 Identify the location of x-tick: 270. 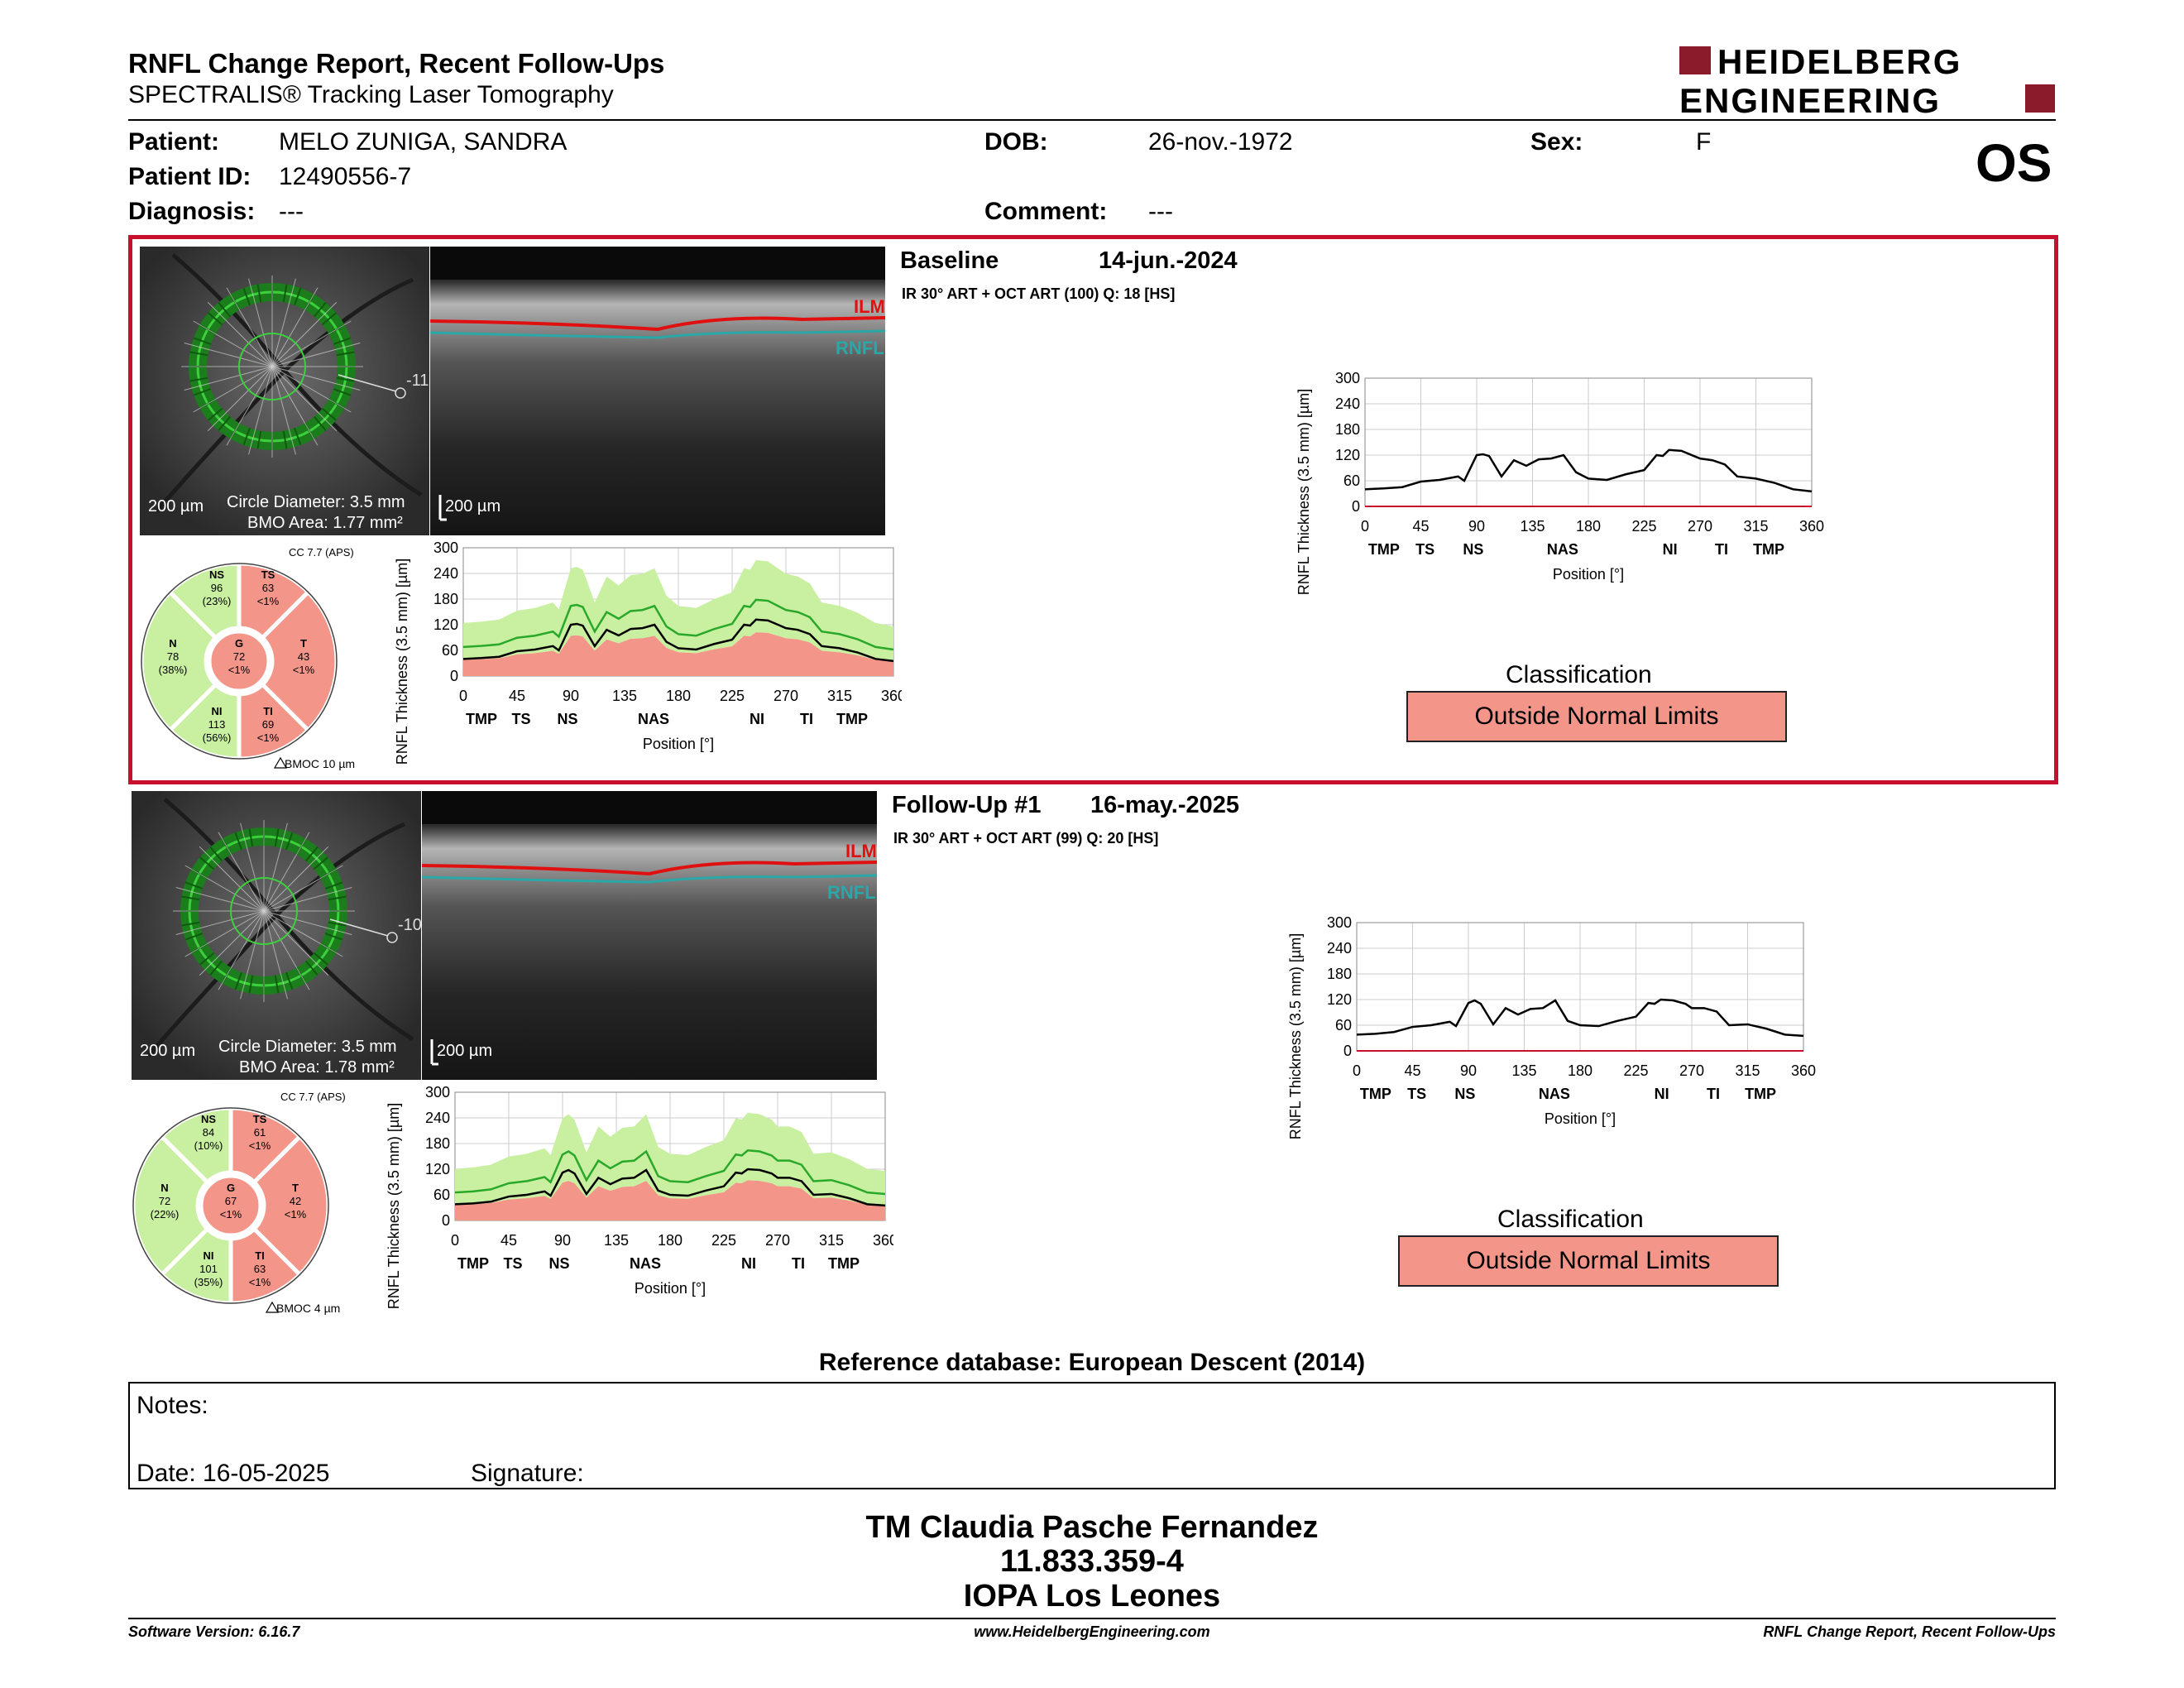
(1691, 1070).